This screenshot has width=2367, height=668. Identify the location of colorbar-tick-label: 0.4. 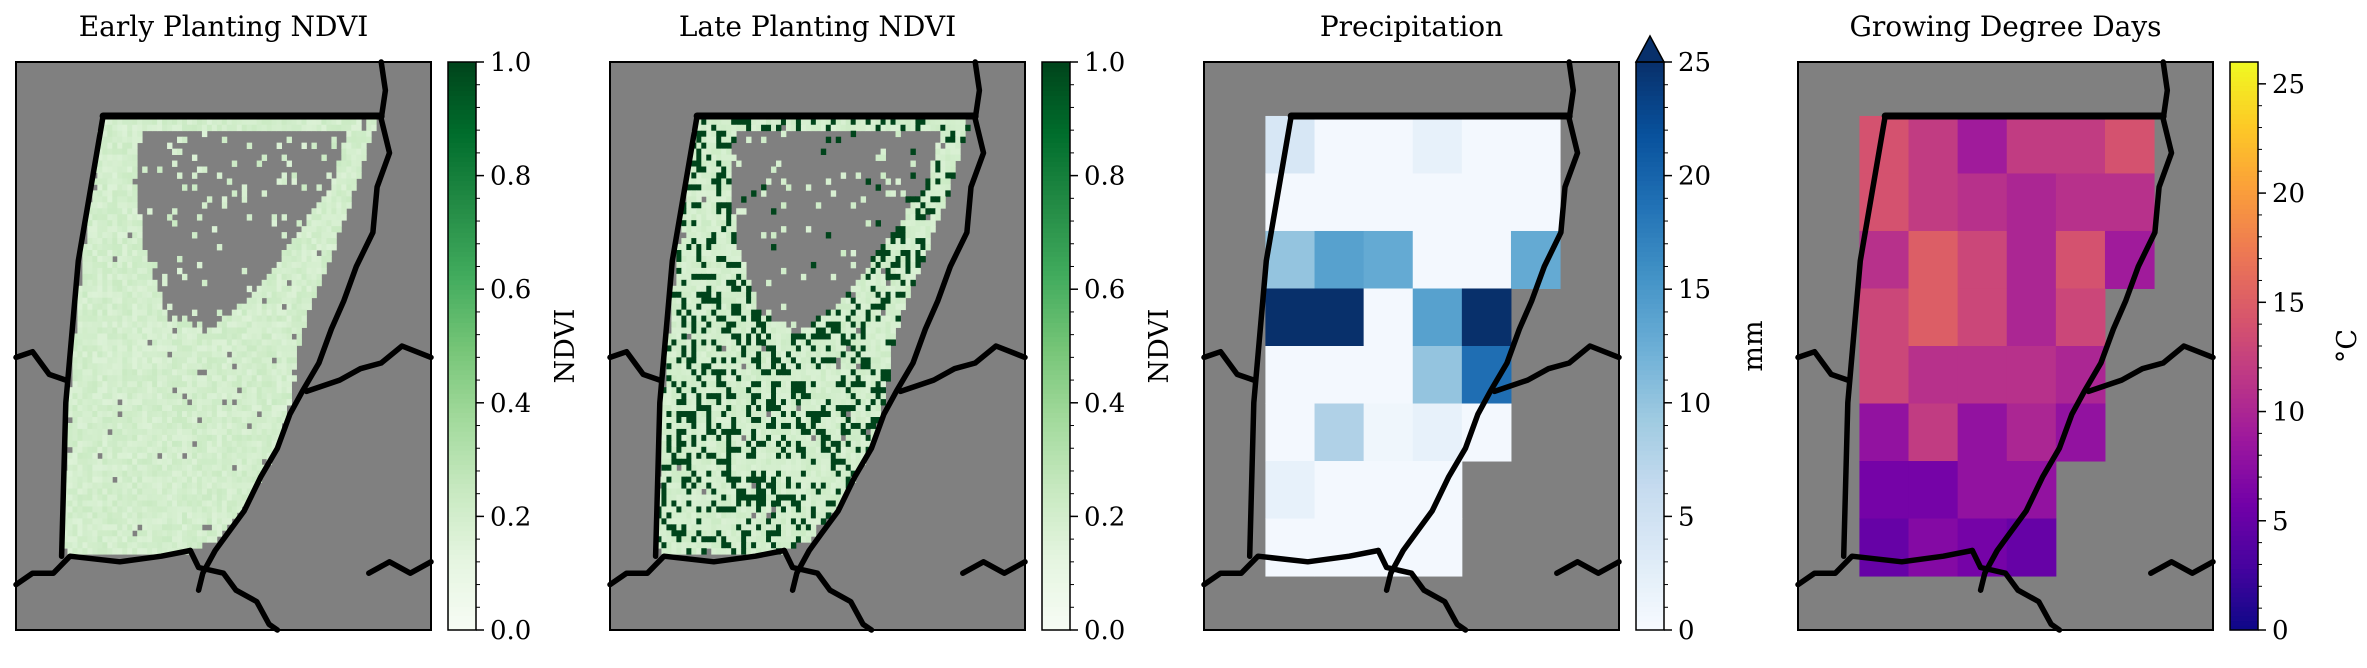
(510, 404).